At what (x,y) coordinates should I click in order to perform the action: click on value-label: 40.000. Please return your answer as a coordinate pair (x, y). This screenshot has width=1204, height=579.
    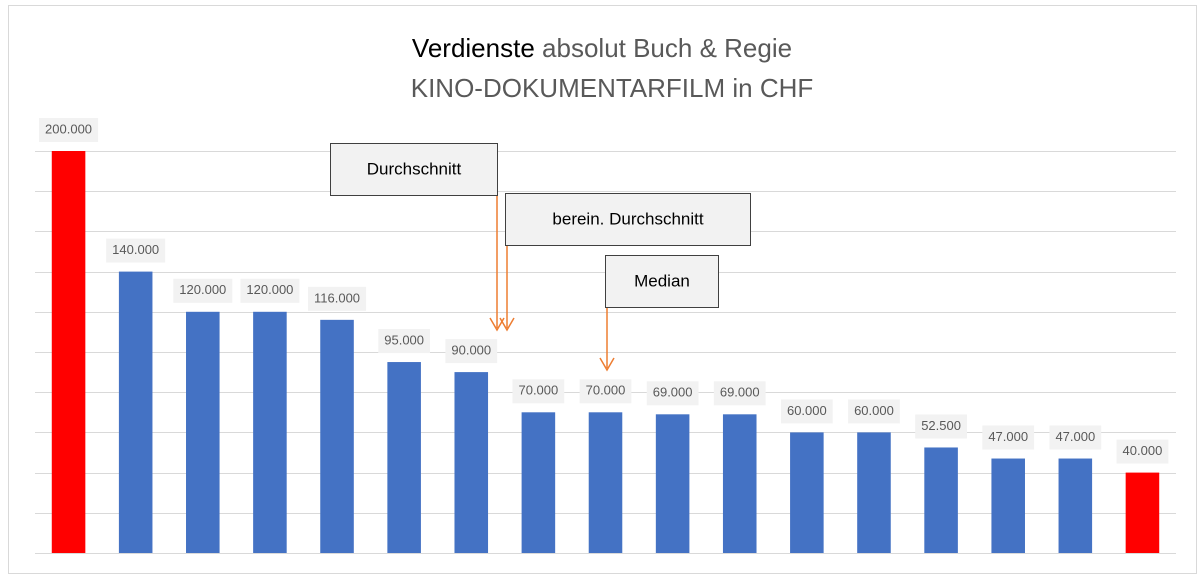
    Looking at the image, I should click on (1142, 451).